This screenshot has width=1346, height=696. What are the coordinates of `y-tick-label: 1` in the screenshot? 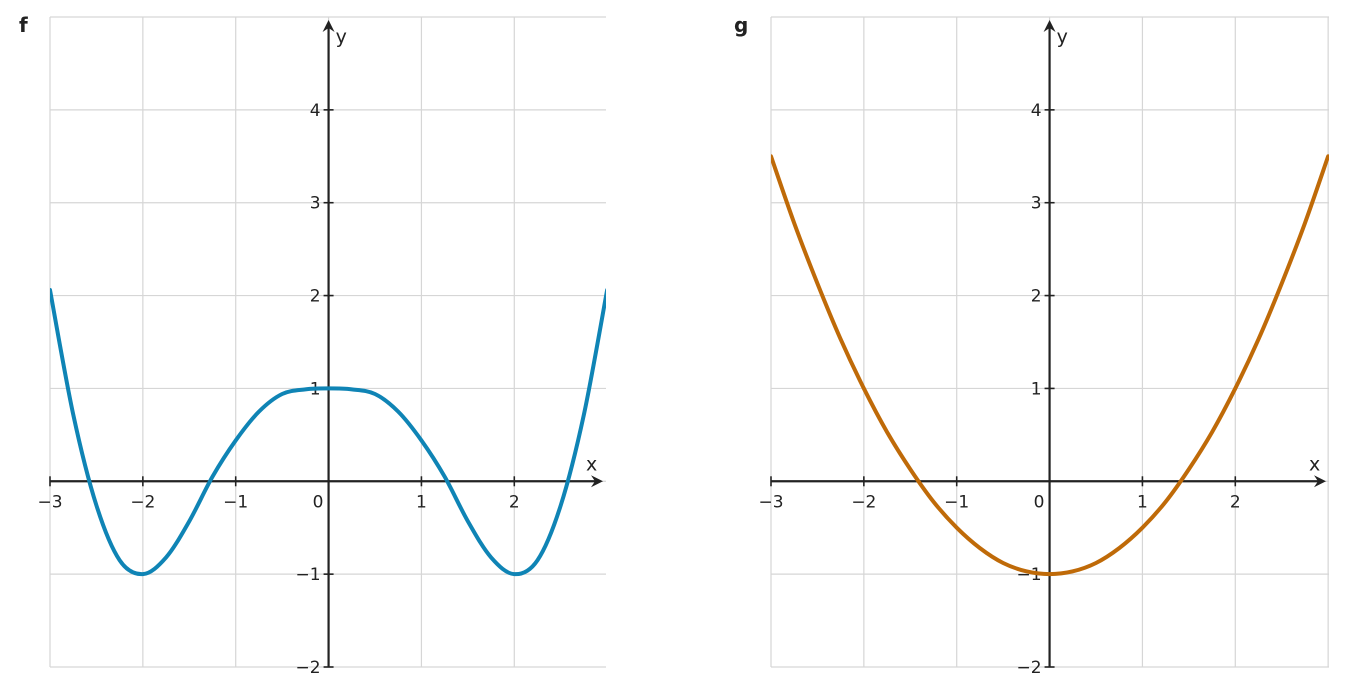 It's located at (1036, 389).